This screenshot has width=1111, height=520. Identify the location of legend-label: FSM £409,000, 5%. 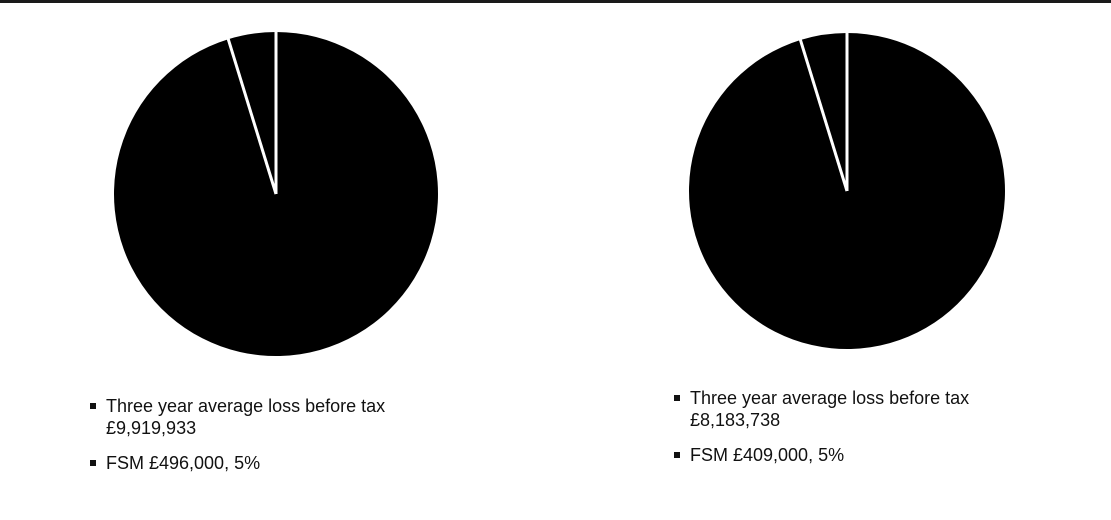
(767, 455).